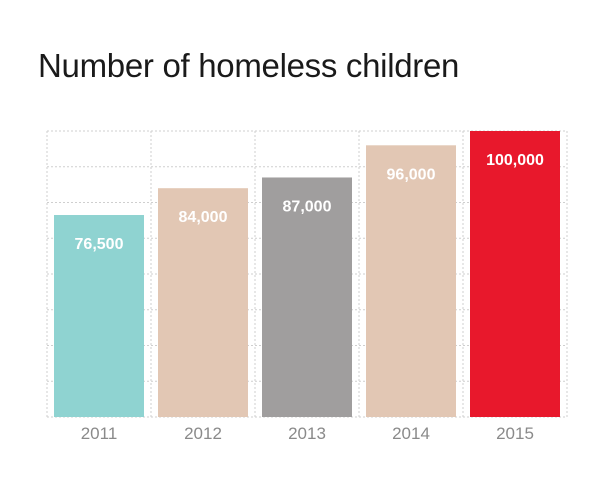  Describe the element at coordinates (411, 433) in the screenshot. I see `x-tick-2014: 2014` at that location.